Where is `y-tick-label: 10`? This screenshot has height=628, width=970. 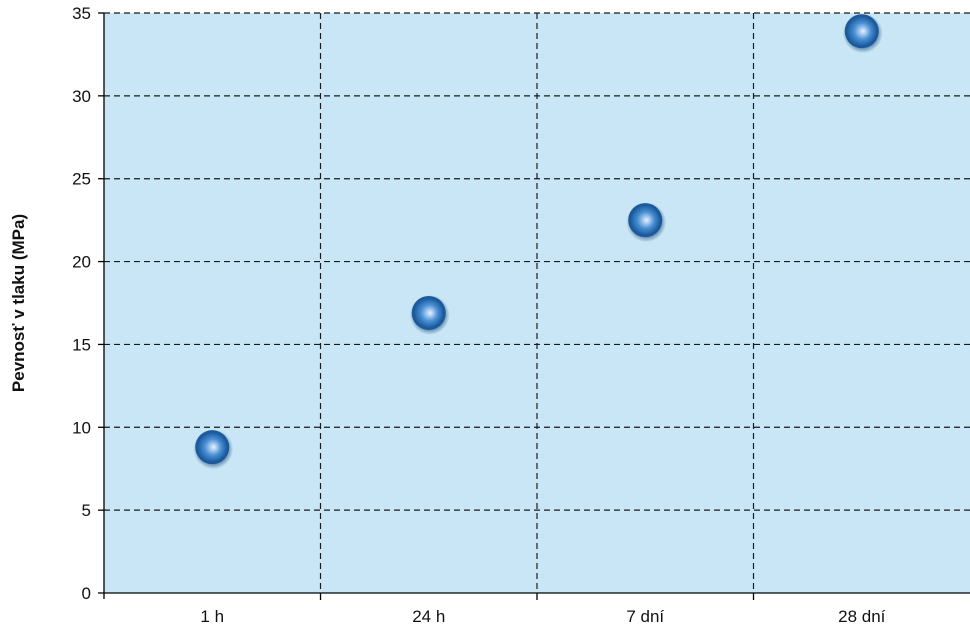
y-tick-label: 10 is located at coordinates (81, 427).